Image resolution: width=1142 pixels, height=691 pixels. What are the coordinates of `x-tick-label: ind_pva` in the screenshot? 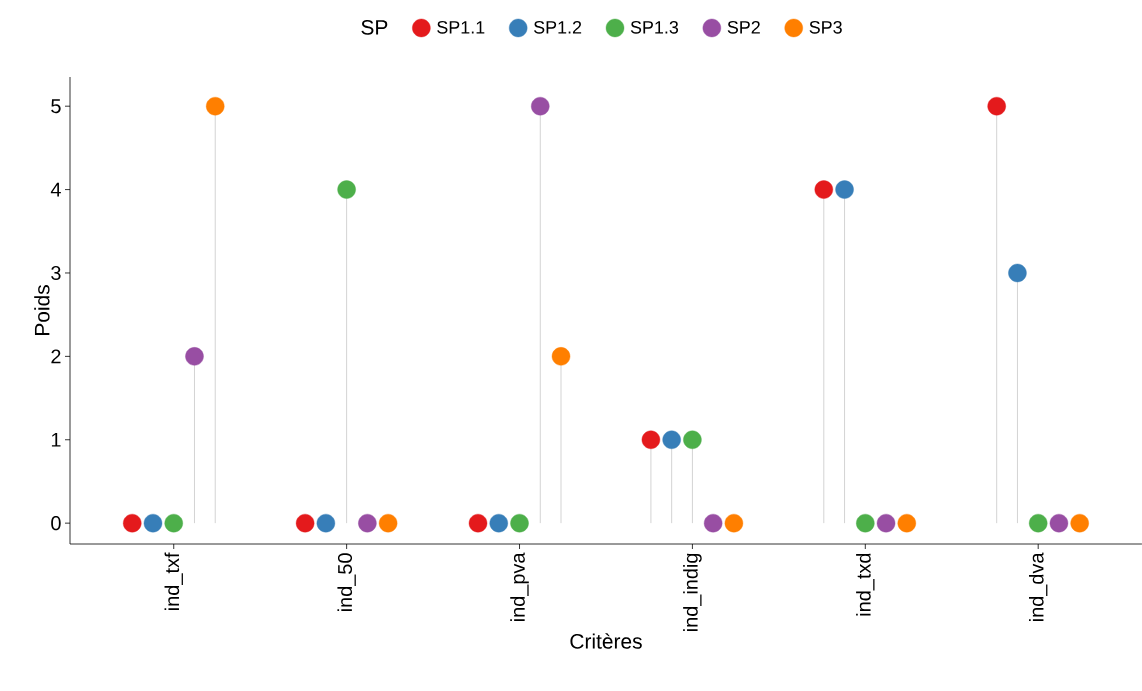 It's located at (519, 586).